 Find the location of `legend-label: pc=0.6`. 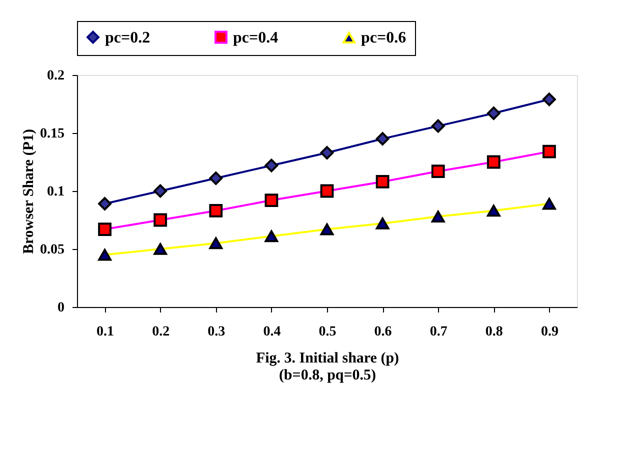

legend-label: pc=0.6 is located at coordinates (383, 38).